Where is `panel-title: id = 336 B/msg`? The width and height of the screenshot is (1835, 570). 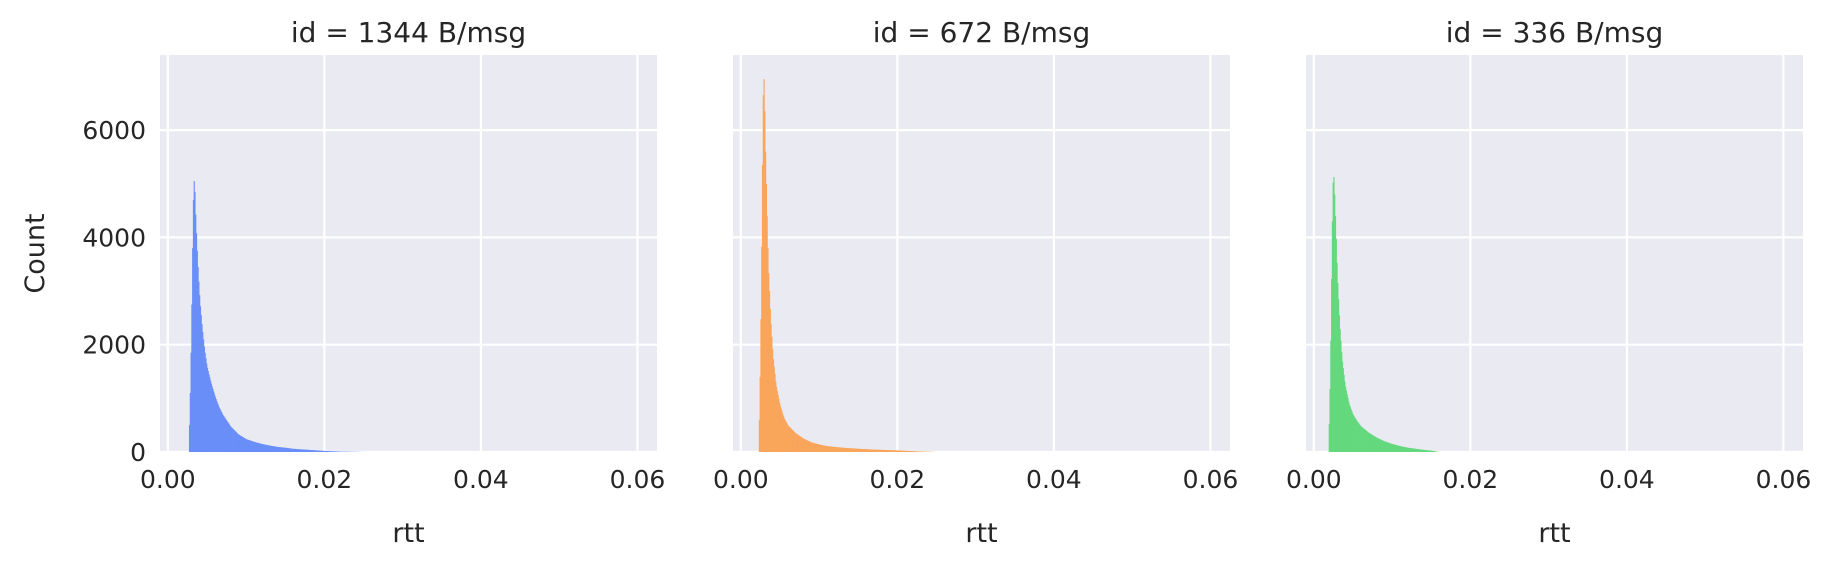 panel-title: id = 336 B/msg is located at coordinates (1554, 32).